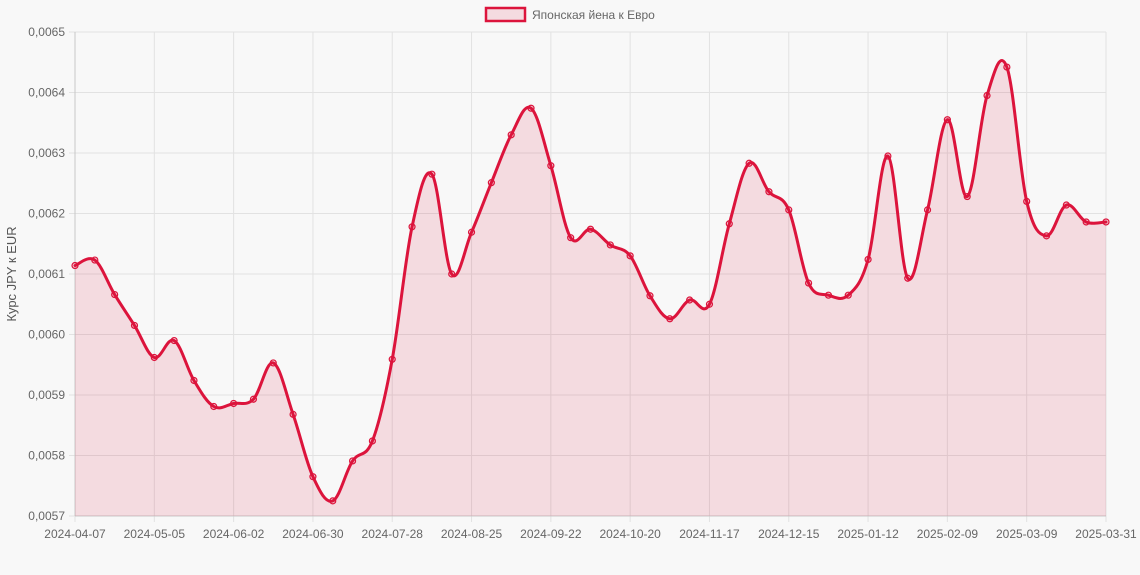 The height and width of the screenshot is (575, 1140). What do you see at coordinates (630, 534) in the screenshot?
I see `x-tick-label: 2024-10-20` at bounding box center [630, 534].